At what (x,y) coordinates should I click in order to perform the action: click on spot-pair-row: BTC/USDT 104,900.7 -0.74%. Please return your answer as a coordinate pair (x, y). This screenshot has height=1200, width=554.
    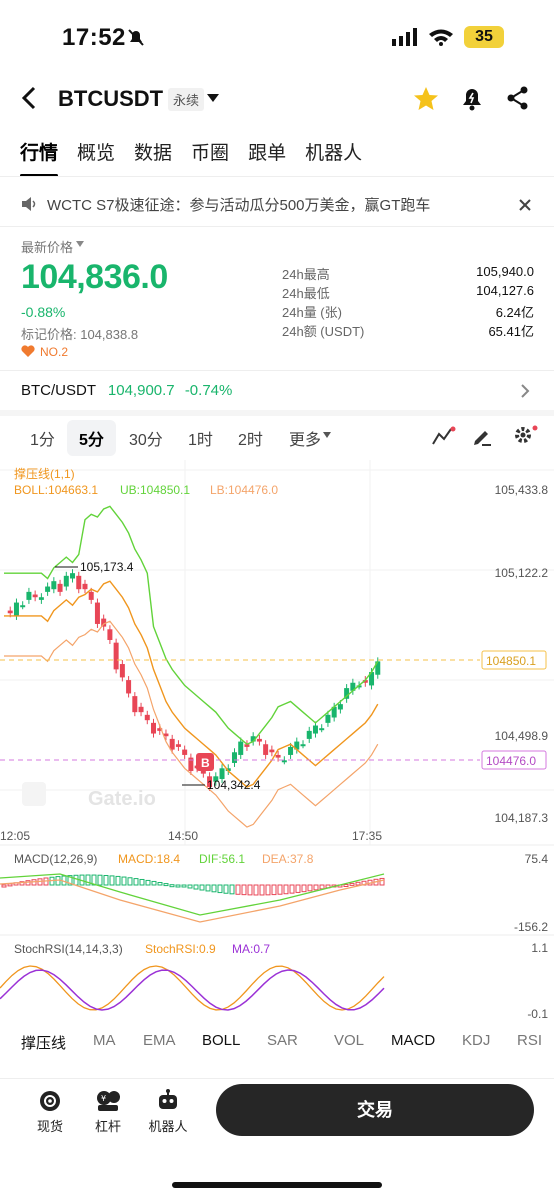
    Looking at the image, I should click on (126, 390).